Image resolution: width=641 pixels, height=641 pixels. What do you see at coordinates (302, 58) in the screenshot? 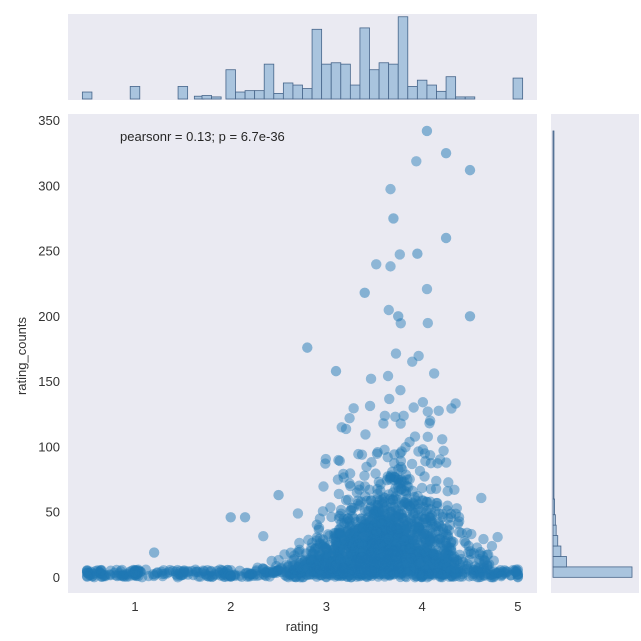
I see `top-marginal-histogram` at bounding box center [302, 58].